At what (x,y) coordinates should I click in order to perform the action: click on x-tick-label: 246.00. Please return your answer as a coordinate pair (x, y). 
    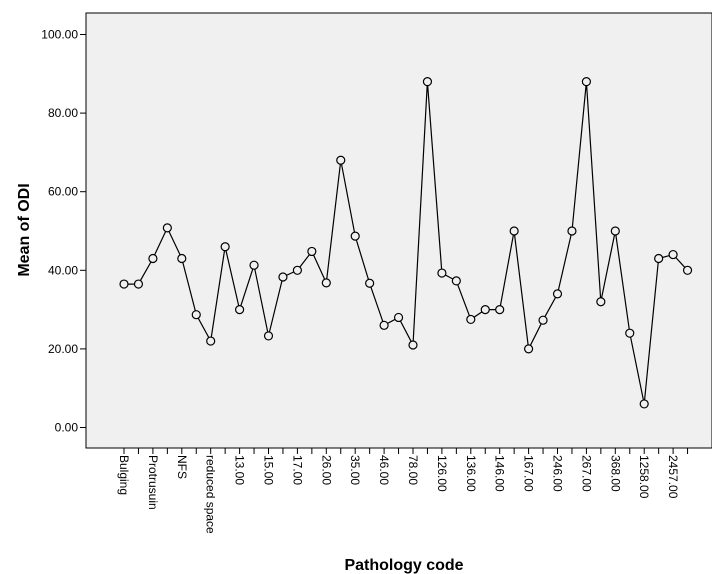
    Looking at the image, I should click on (558, 473).